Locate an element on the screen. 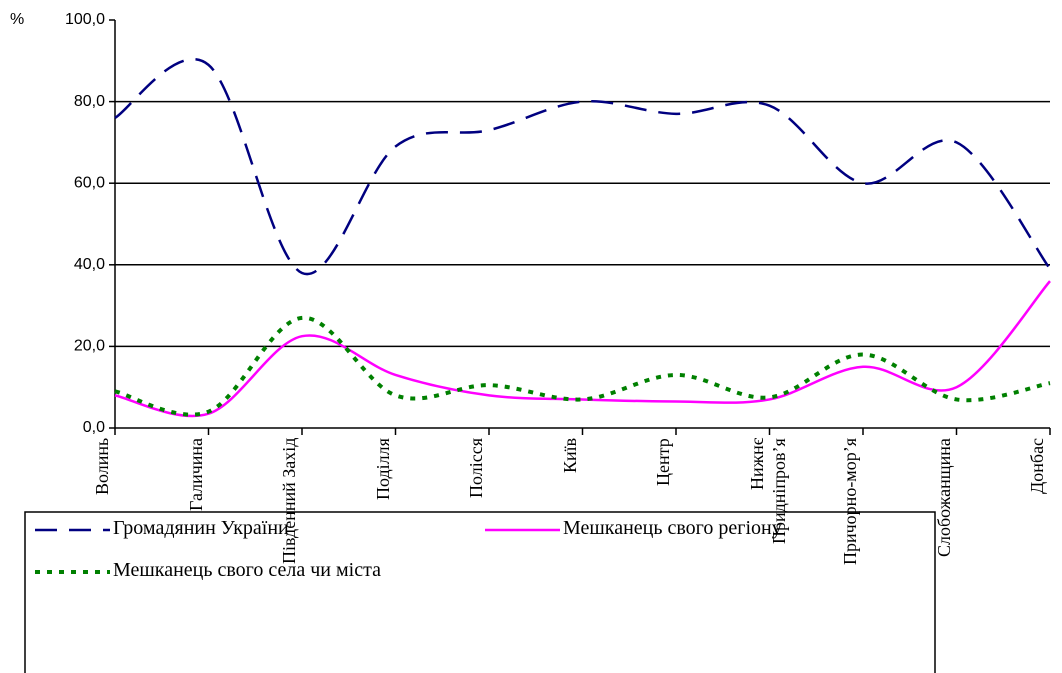  y-tick-label: 40,0 is located at coordinates (89, 264).